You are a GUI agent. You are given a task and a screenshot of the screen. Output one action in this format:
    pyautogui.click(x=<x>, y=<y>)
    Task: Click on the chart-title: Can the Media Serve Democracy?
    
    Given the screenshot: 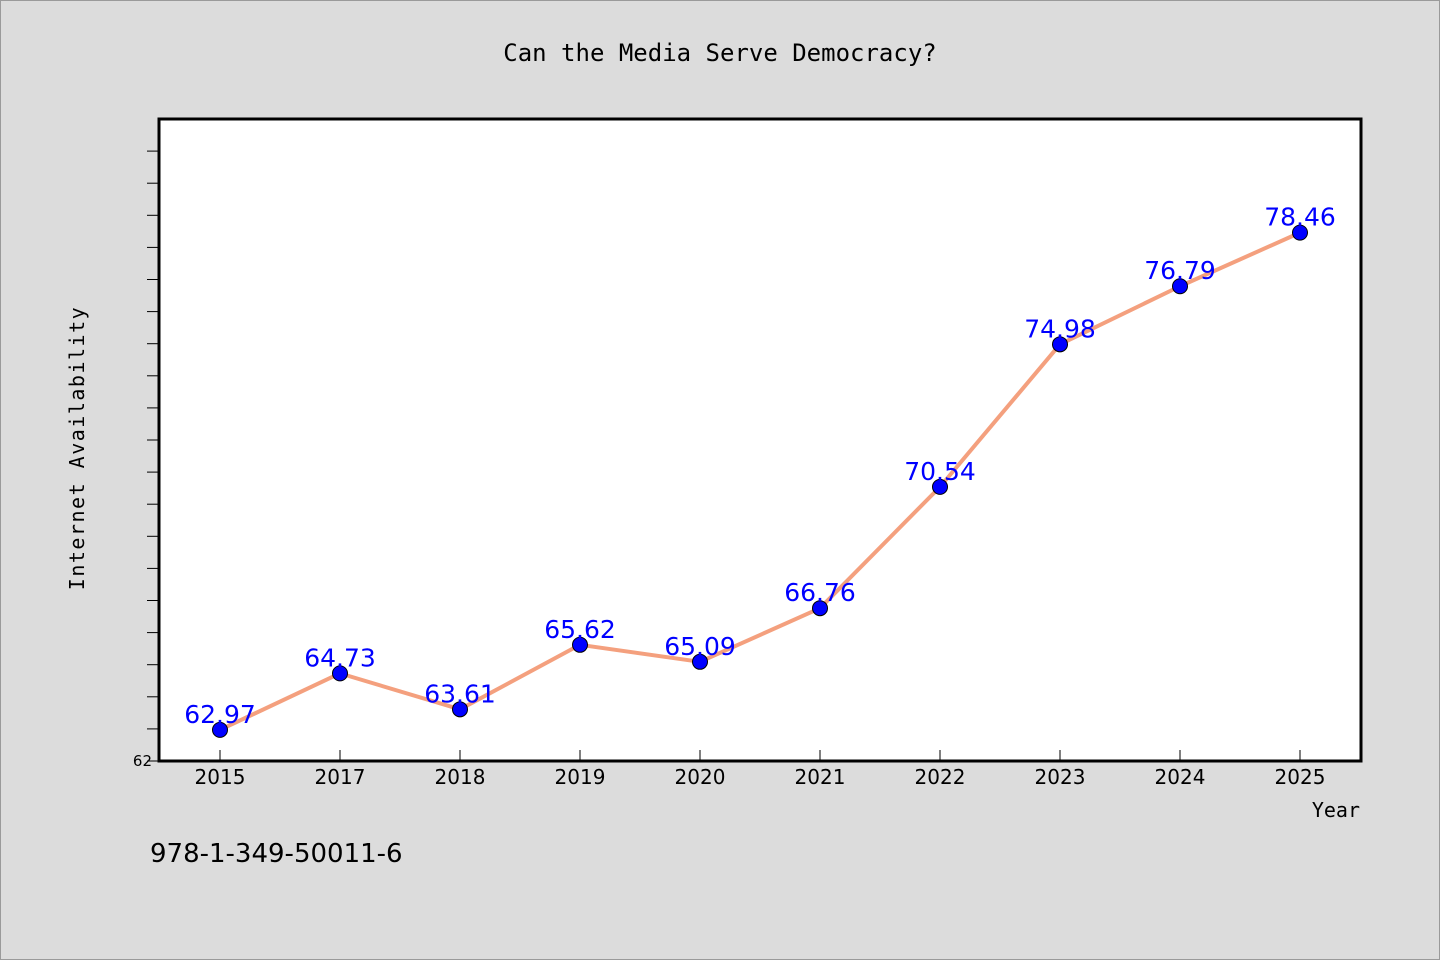 What is the action you would take?
    pyautogui.click(x=719, y=53)
    